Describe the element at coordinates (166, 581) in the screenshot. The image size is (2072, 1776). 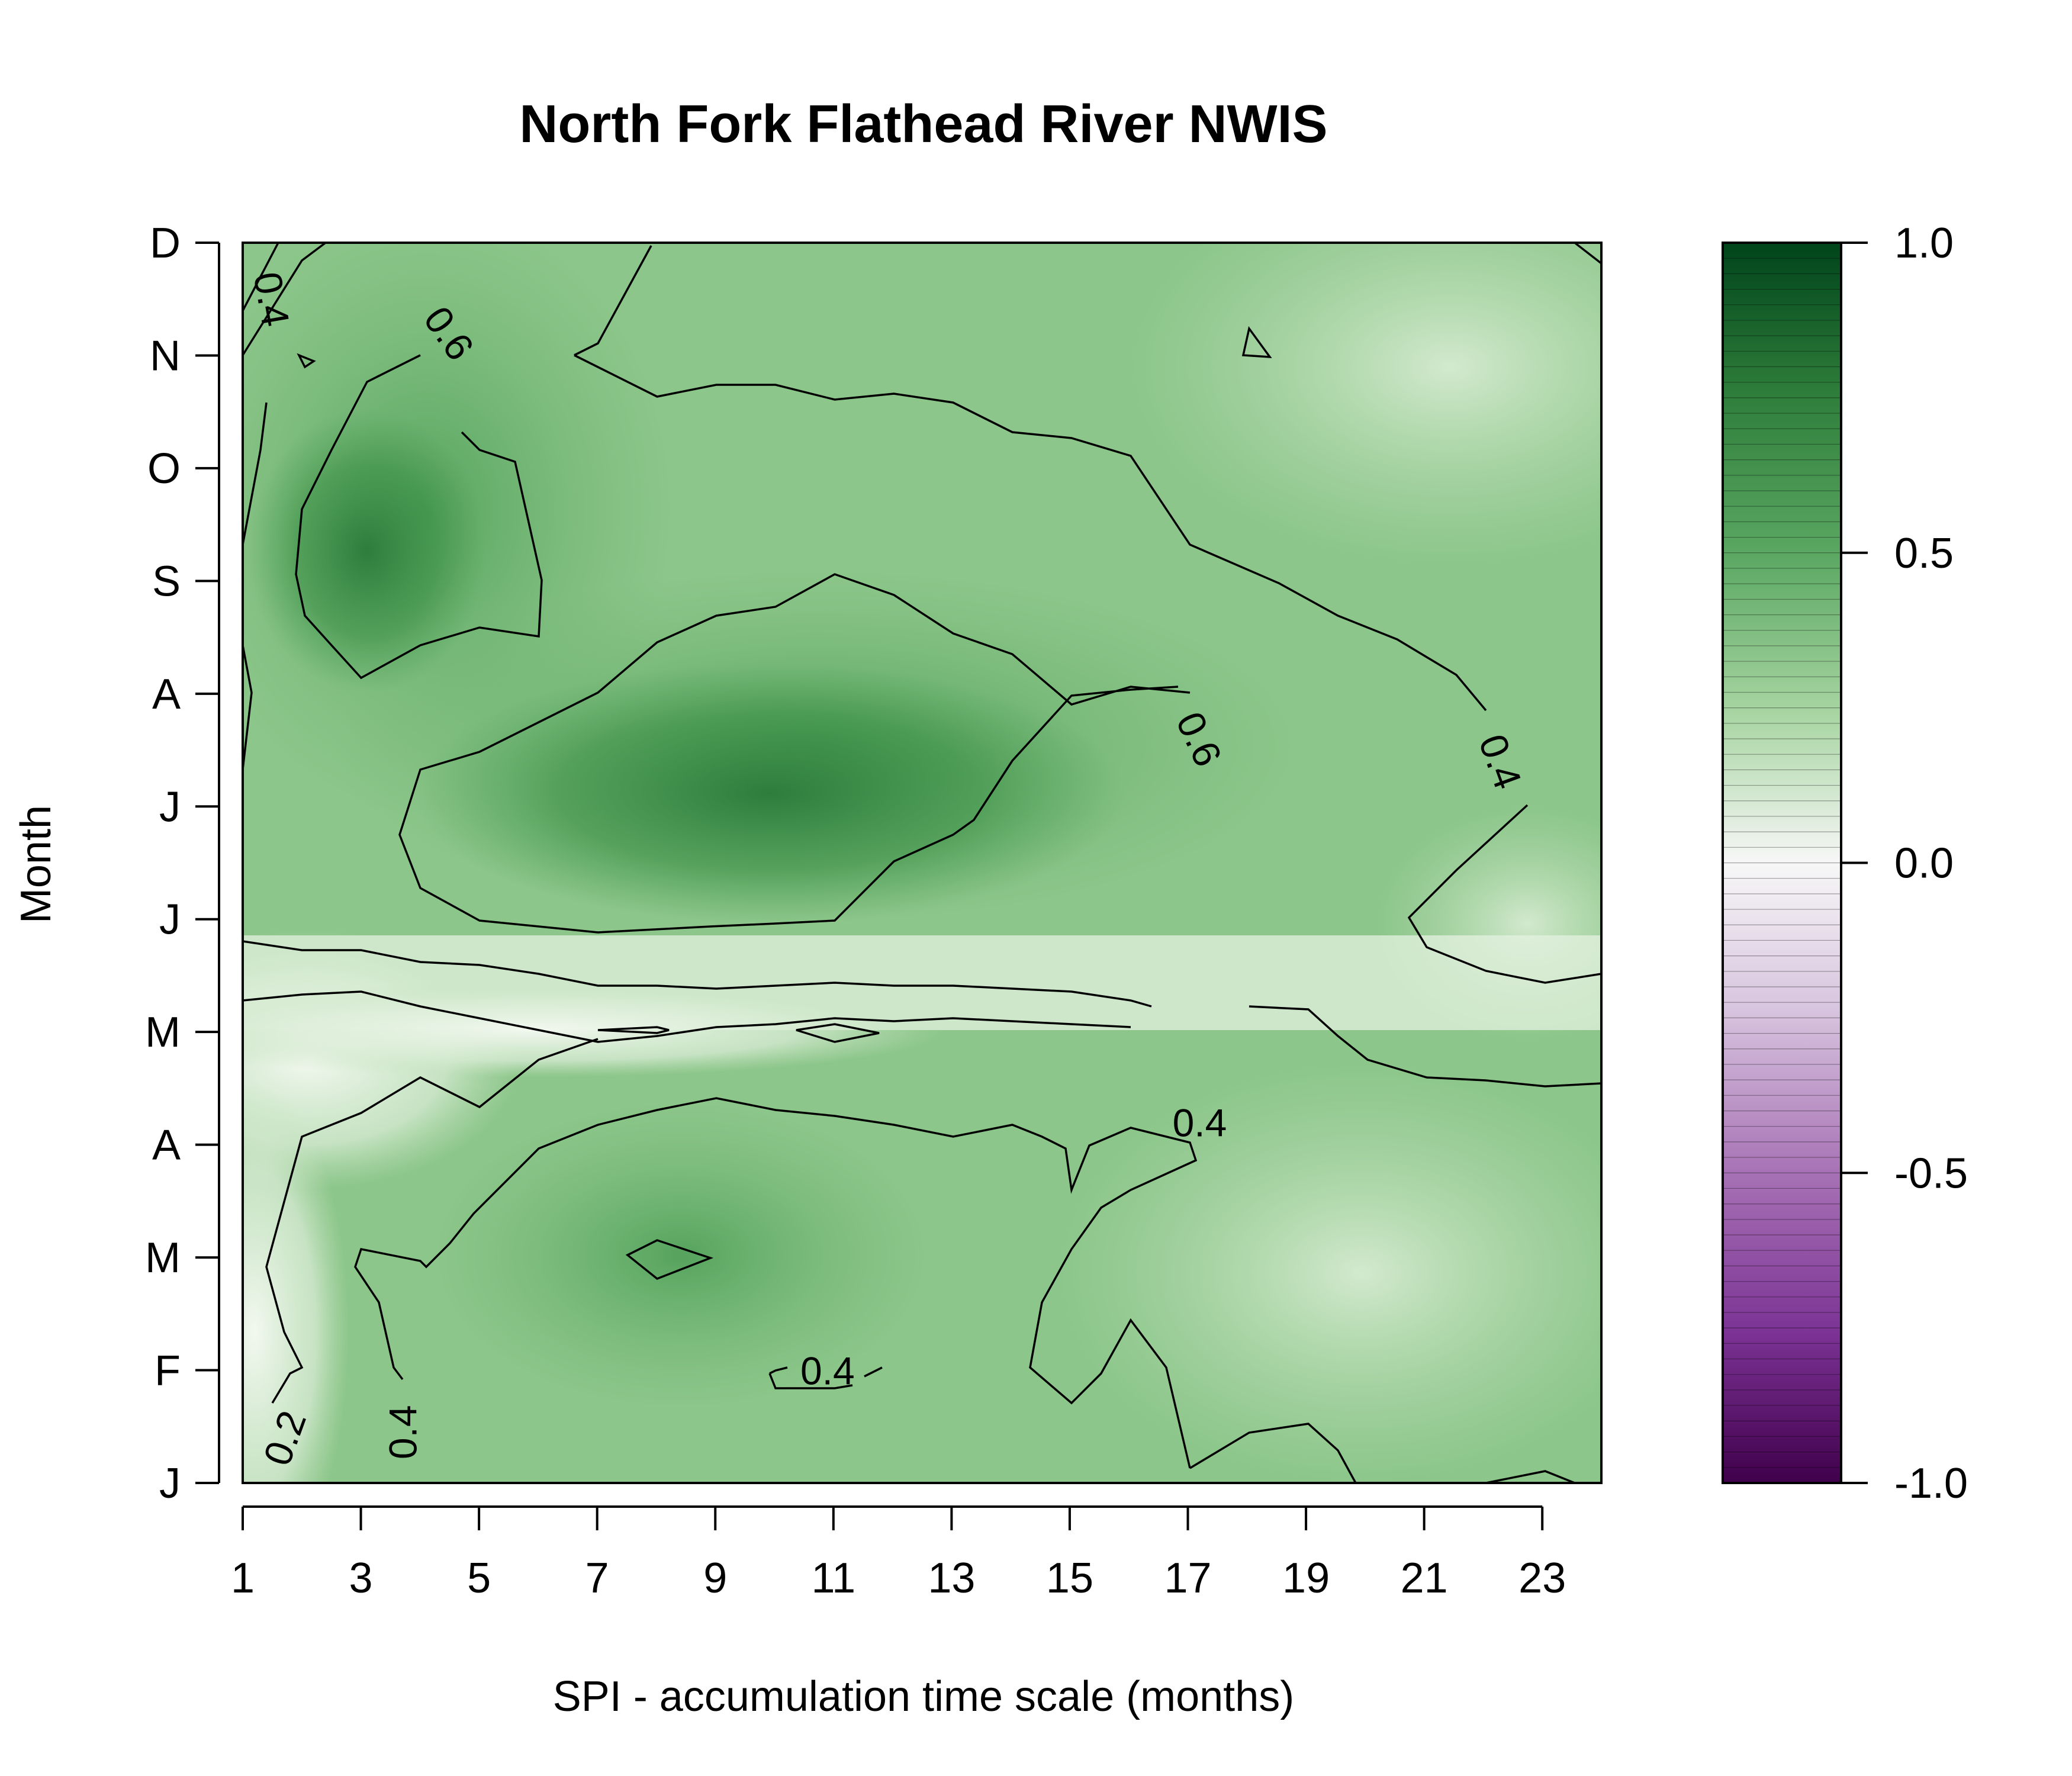
I see `y-tick-label: S` at that location.